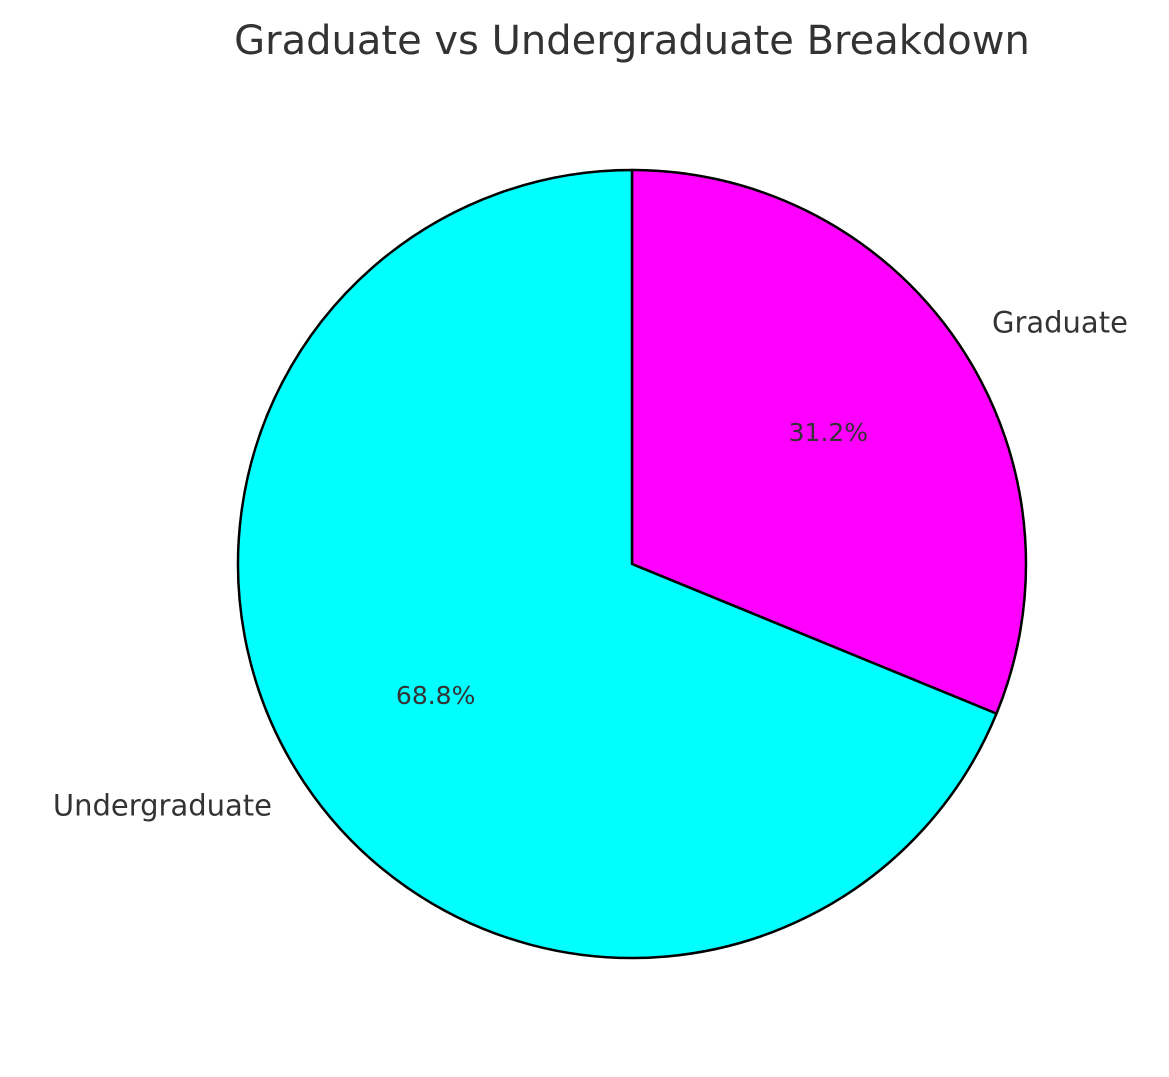 Image resolution: width=1169 pixels, height=1077 pixels. I want to click on percent-label-undergraduate: 68.8%, so click(435, 695).